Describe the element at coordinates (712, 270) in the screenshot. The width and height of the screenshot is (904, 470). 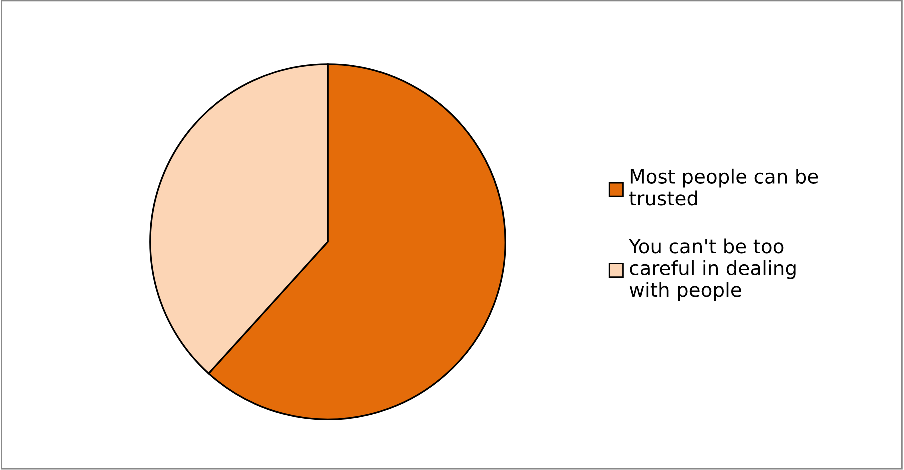
I see `legend-label: You can't be too careful in dealing with people` at that location.